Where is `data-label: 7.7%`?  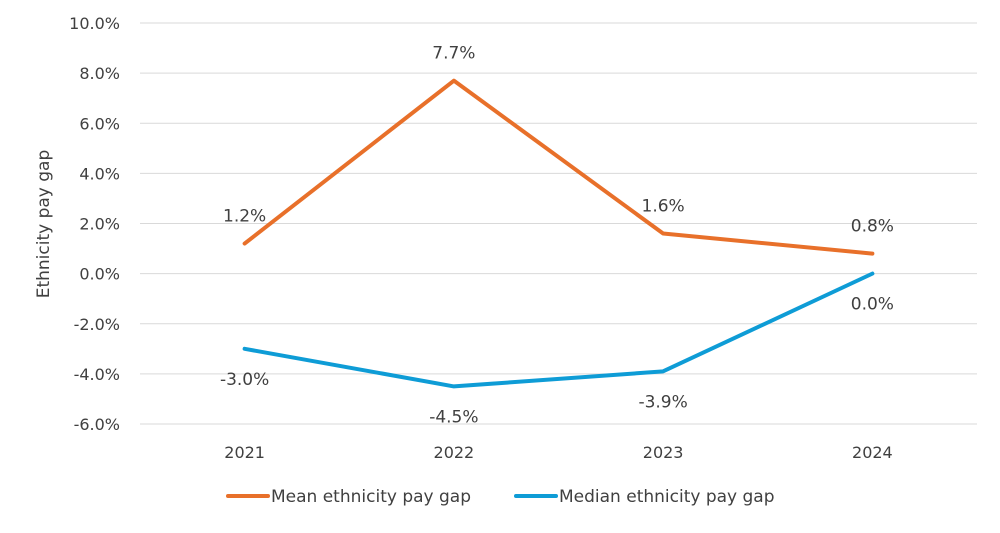
data-label: 7.7% is located at coordinates (453, 54).